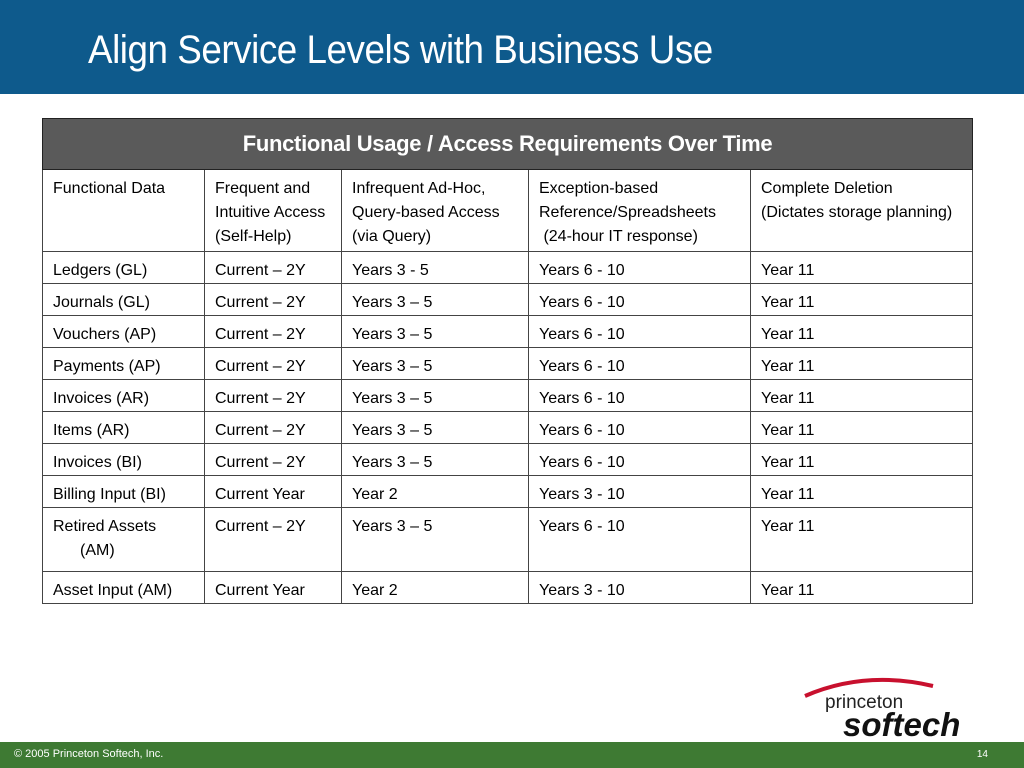 The image size is (1024, 768). What do you see at coordinates (857, 212) in the screenshot?
I see `column-header-line: (Dictates storage planning)` at bounding box center [857, 212].